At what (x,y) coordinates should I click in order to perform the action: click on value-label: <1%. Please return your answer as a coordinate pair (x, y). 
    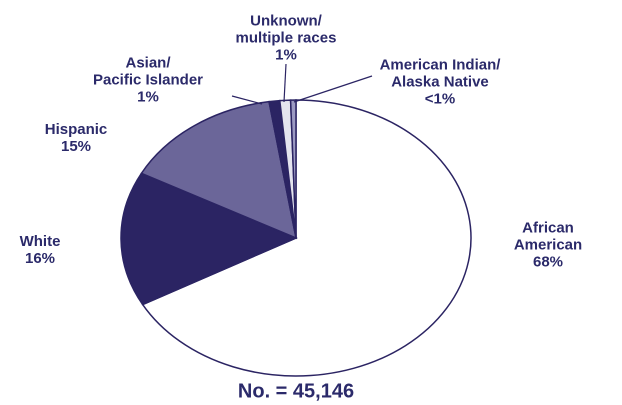
    Looking at the image, I should click on (440, 99).